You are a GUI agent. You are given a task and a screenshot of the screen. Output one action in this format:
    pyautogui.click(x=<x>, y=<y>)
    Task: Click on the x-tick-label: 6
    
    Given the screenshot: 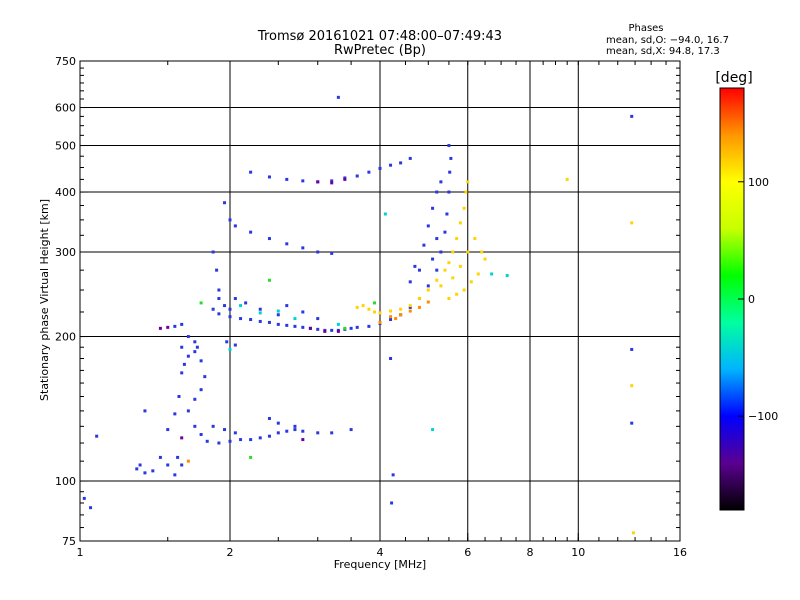 What is the action you would take?
    pyautogui.click(x=467, y=552)
    